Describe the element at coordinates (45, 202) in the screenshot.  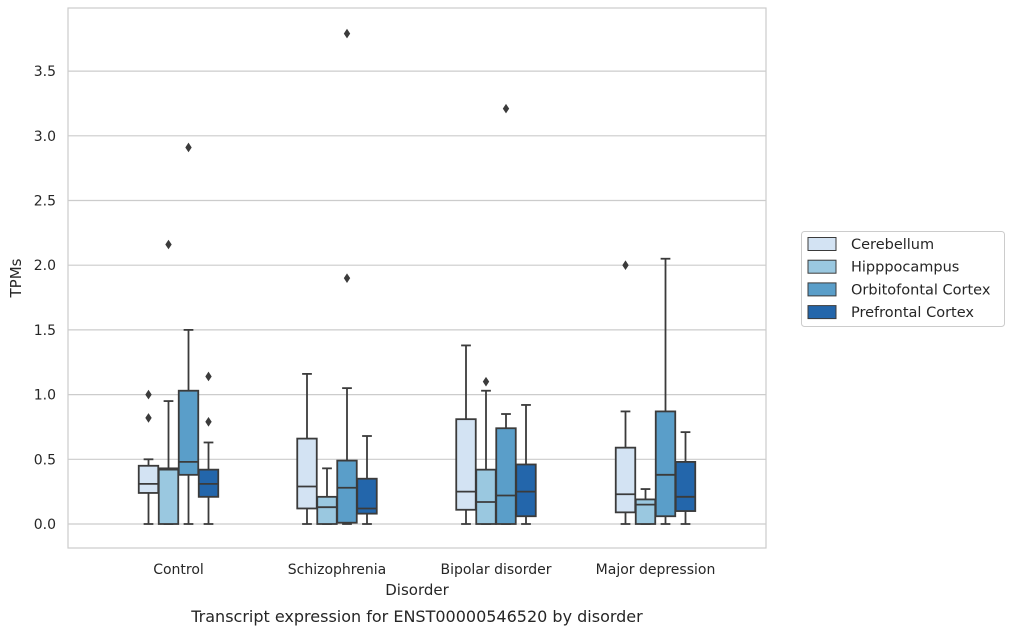
I see `y-tick-label: 2.5` at that location.